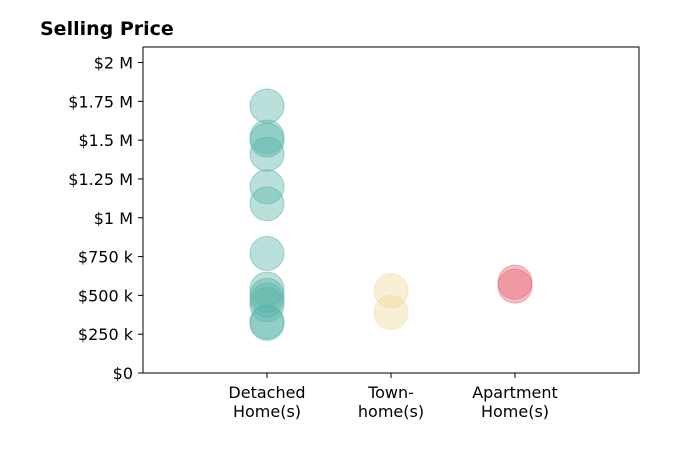  I want to click on x-tick-label: Apartment Home(s), so click(515, 402).